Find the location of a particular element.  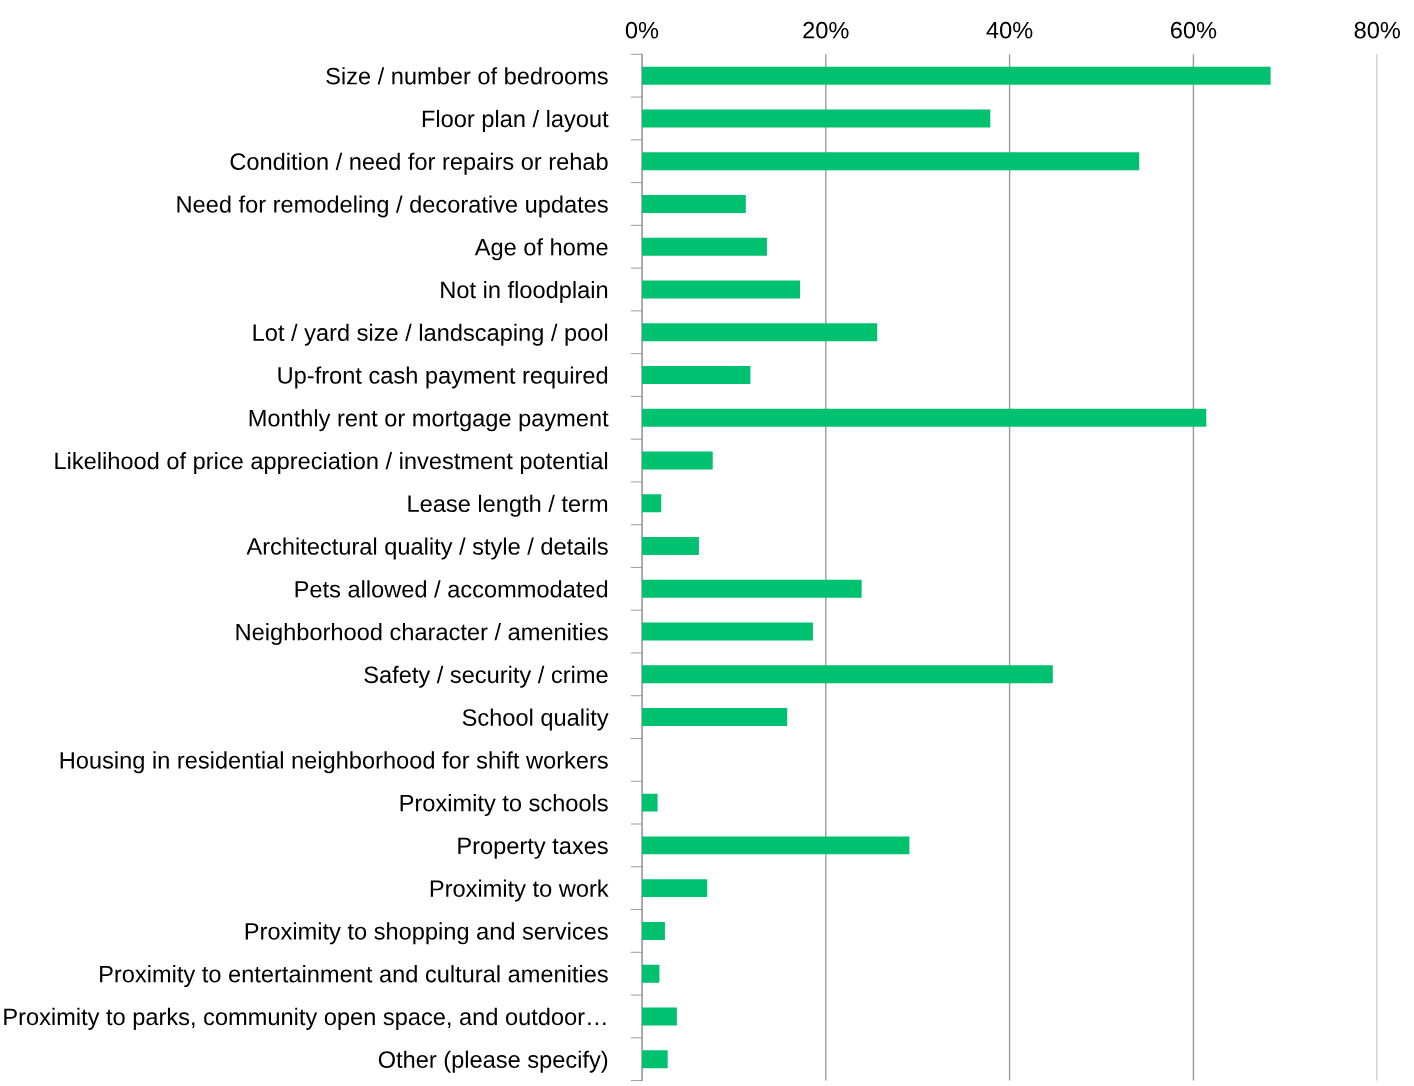

x-tick-label: 0% is located at coordinates (642, 30).